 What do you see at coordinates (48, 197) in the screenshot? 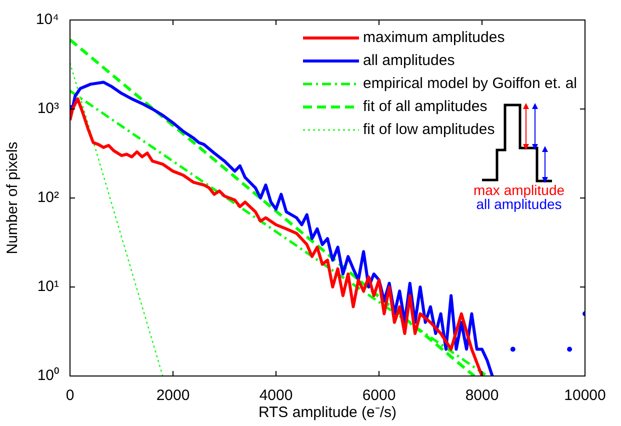
I see `y-tick-label: 10²` at bounding box center [48, 197].